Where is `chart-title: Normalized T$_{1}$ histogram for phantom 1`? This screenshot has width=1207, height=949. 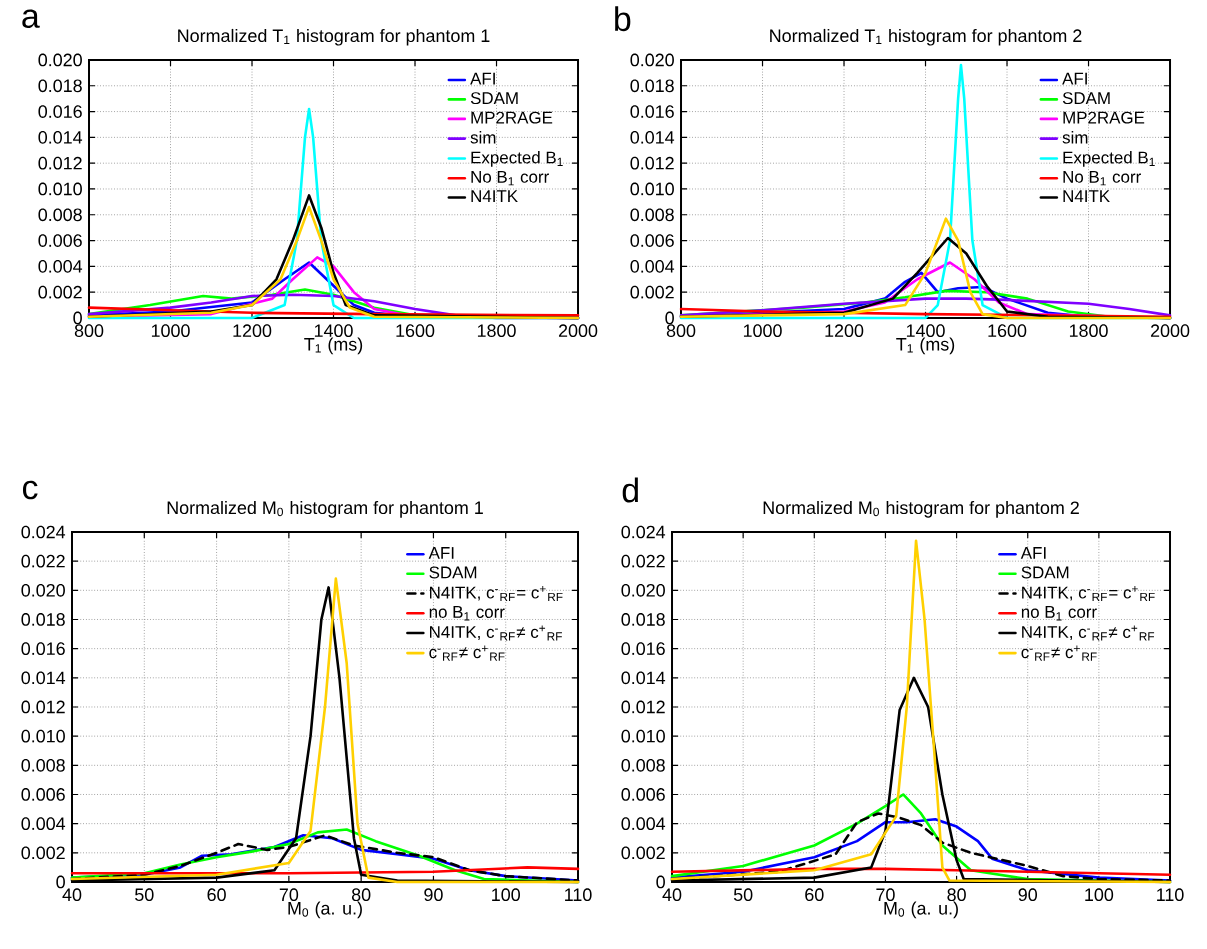 chart-title: Normalized T$_{1}$ histogram for phantom 1 is located at coordinates (334, 37).